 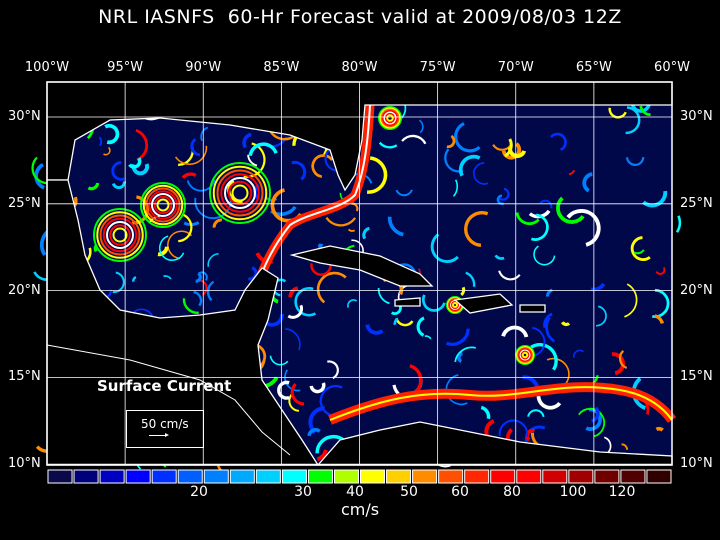 What do you see at coordinates (672, 67) in the screenshot?
I see `longitude-label: 60°W` at bounding box center [672, 67].